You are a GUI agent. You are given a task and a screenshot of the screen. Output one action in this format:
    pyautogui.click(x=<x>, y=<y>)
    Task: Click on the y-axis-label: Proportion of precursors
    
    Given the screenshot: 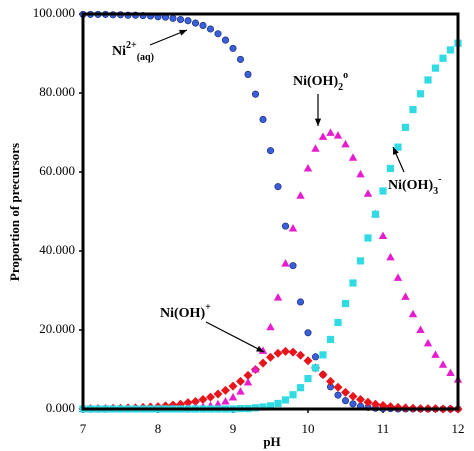 What is the action you would take?
    pyautogui.click(x=14, y=212)
    